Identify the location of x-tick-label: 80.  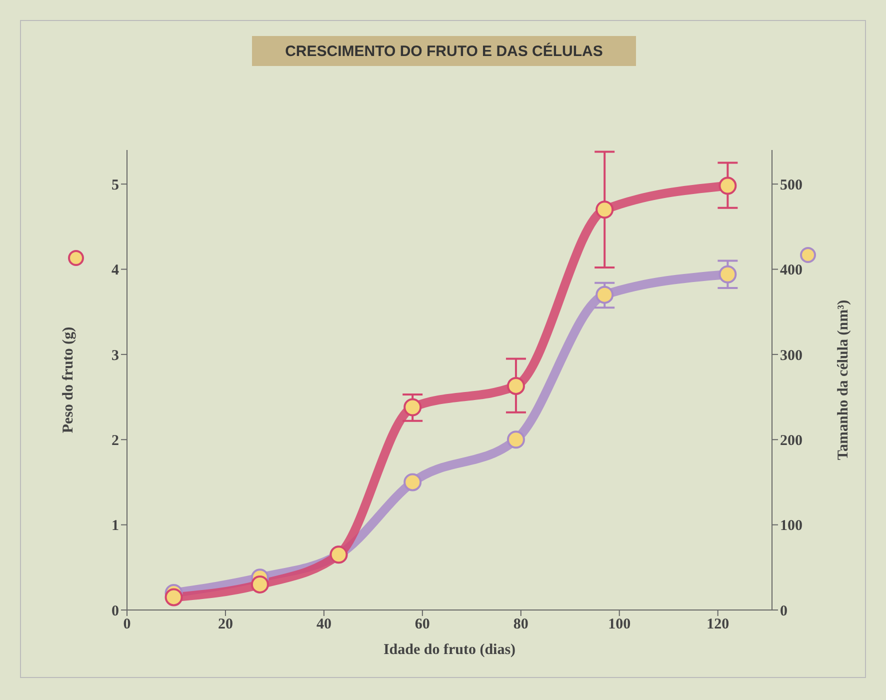
(520, 624).